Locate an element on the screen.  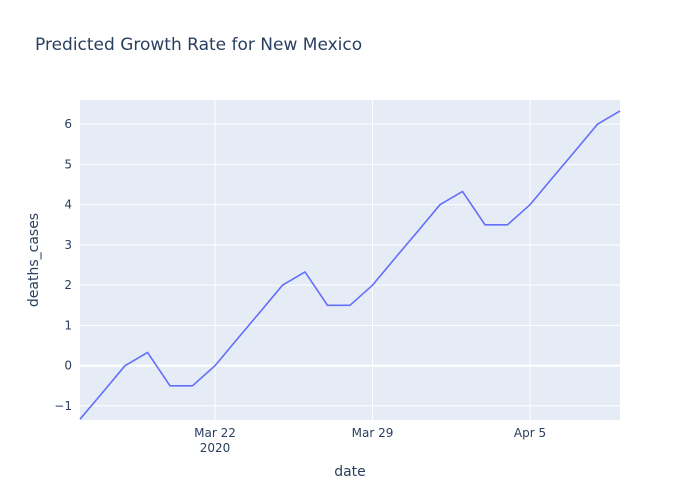
x-tick-label: Mar 29 is located at coordinates (373, 433).